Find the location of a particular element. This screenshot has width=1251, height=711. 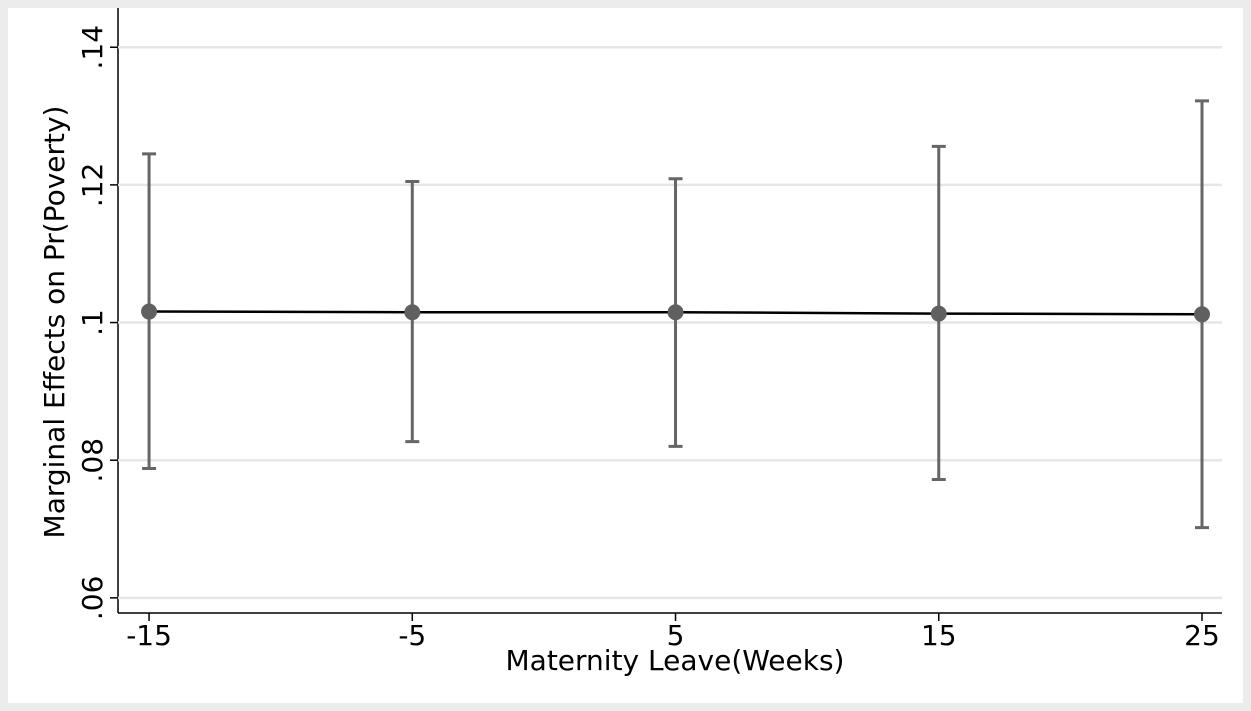

x-axis-label: Maternity Leave(Weeks) is located at coordinates (675, 660).